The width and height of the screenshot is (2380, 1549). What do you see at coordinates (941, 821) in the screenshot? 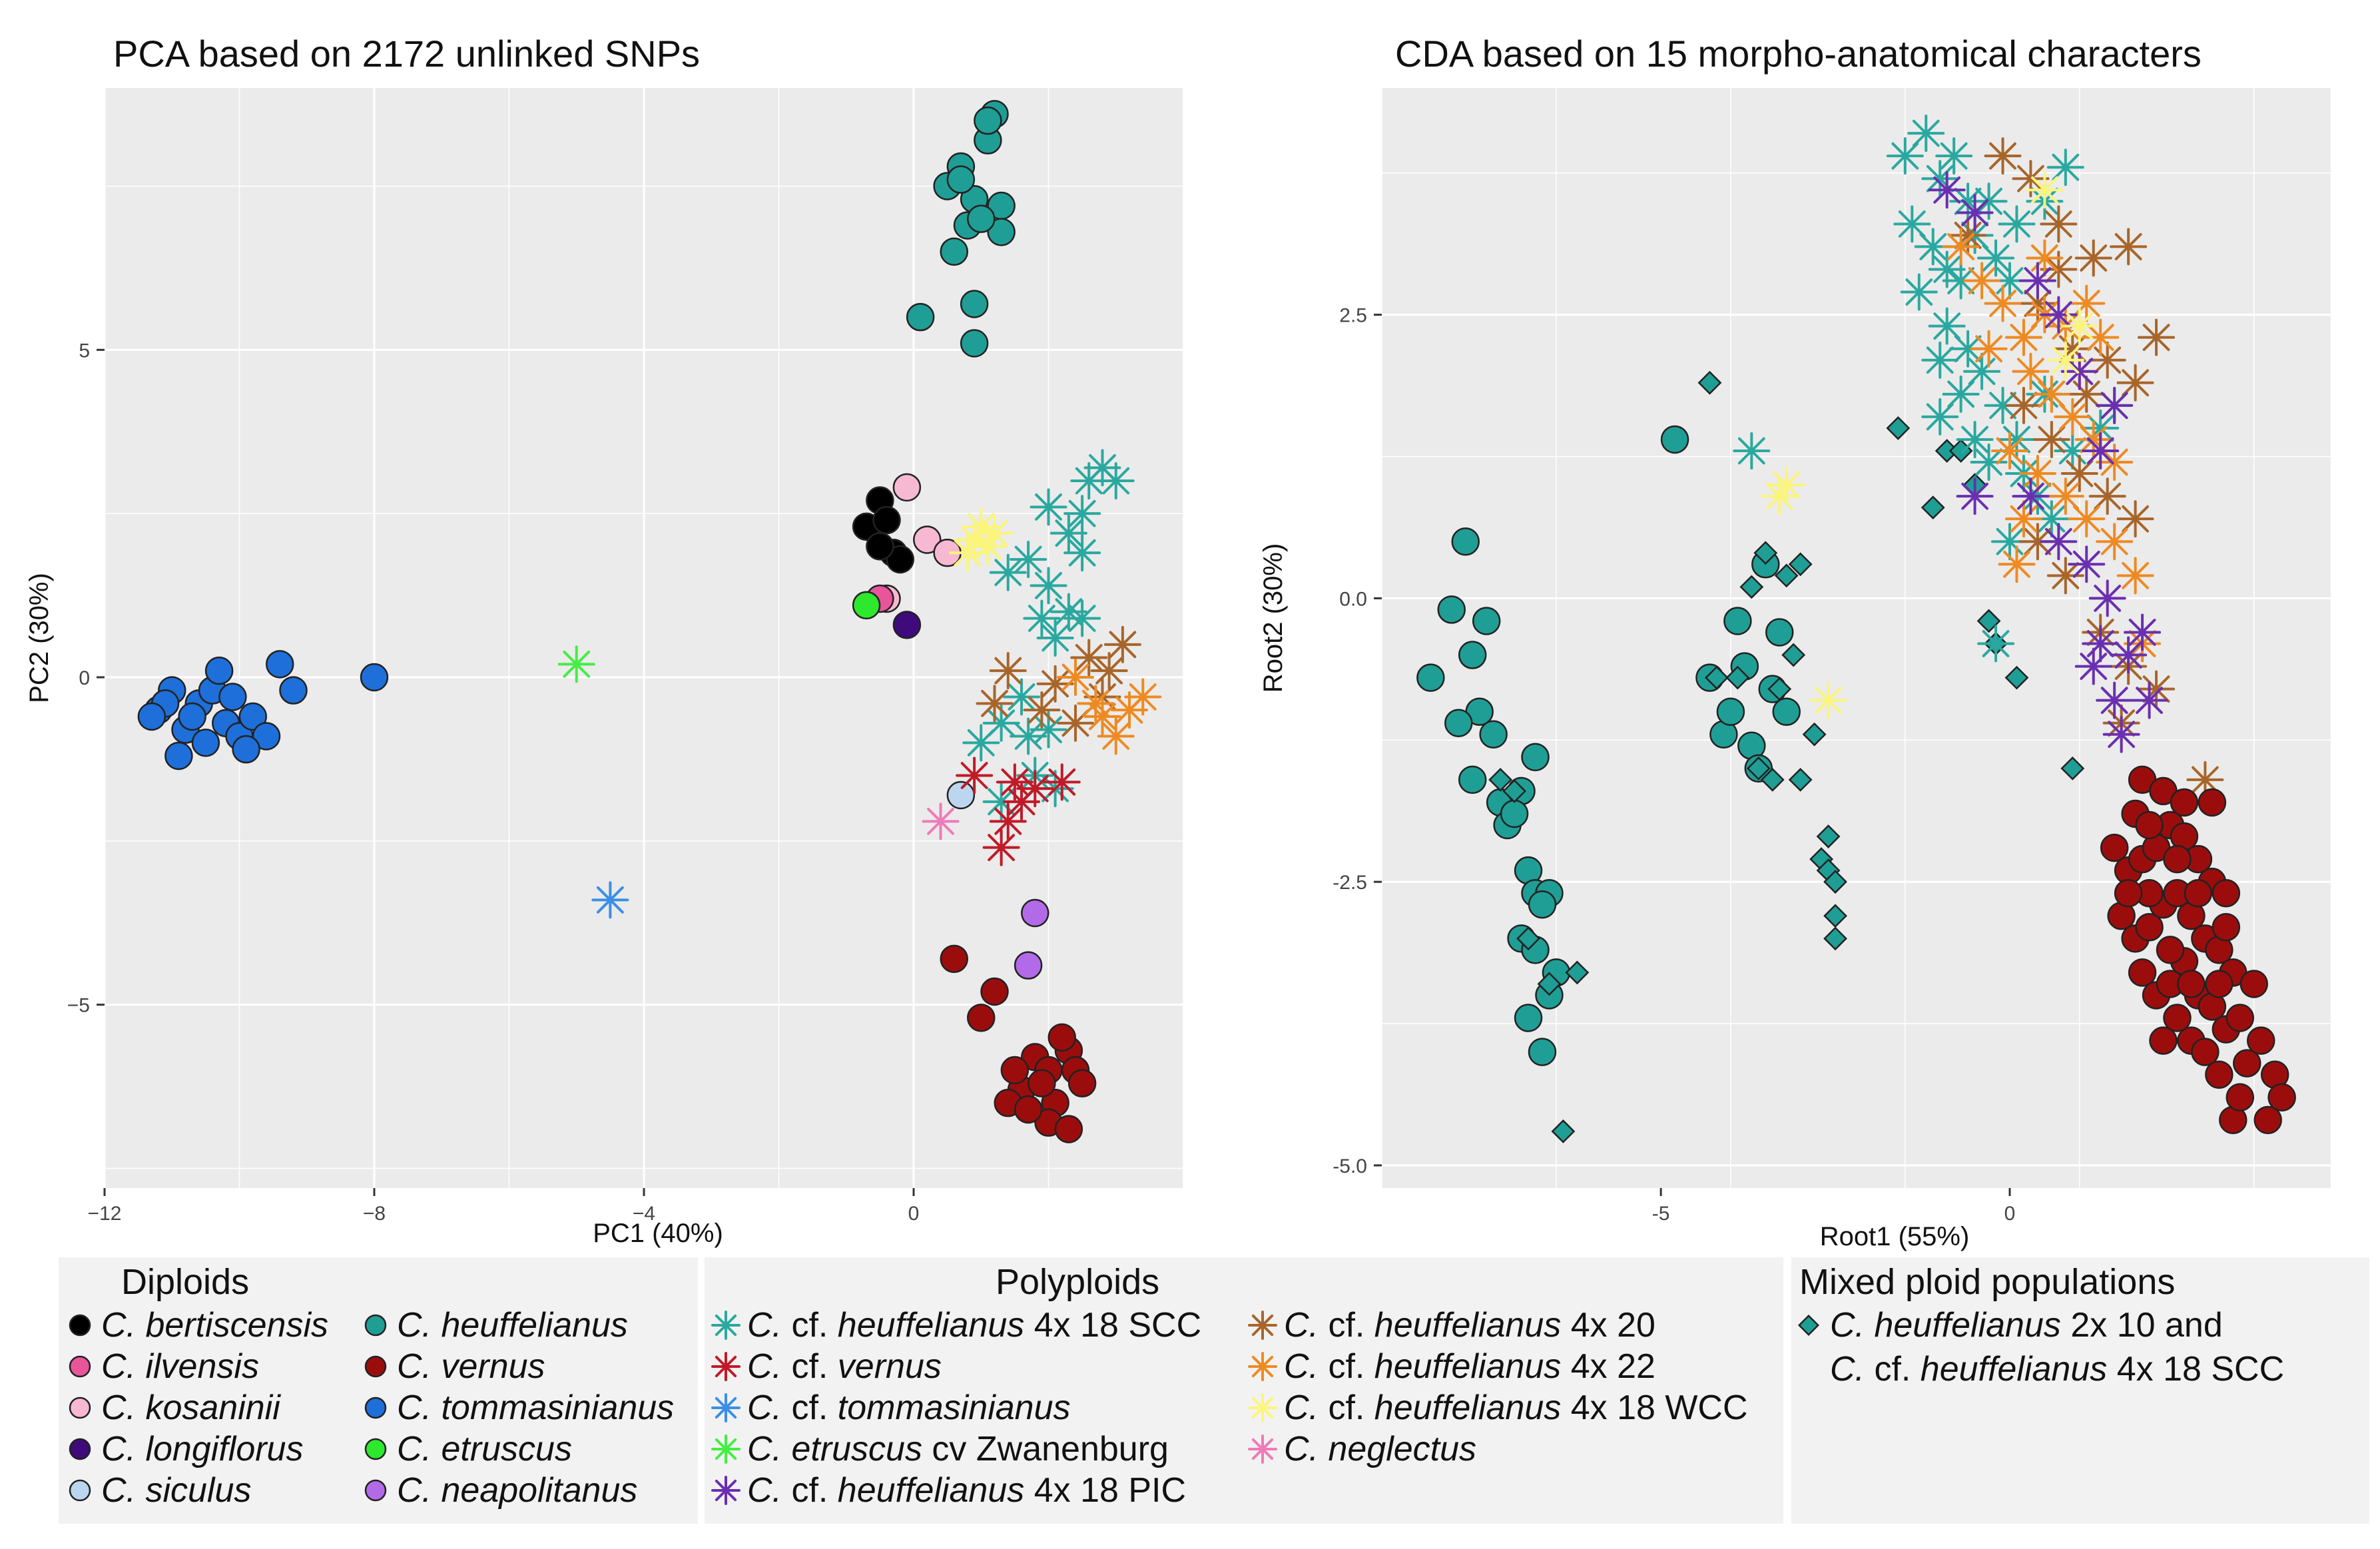
I see `pca-point-negl` at bounding box center [941, 821].